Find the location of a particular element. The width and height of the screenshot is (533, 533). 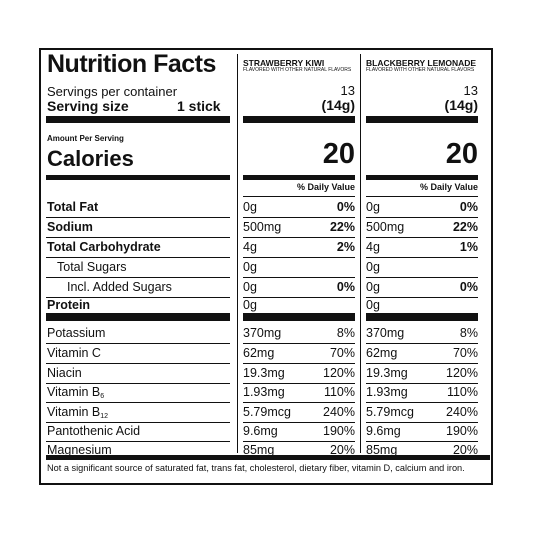

daily-value-percent: 1% is located at coordinates (468, 247).